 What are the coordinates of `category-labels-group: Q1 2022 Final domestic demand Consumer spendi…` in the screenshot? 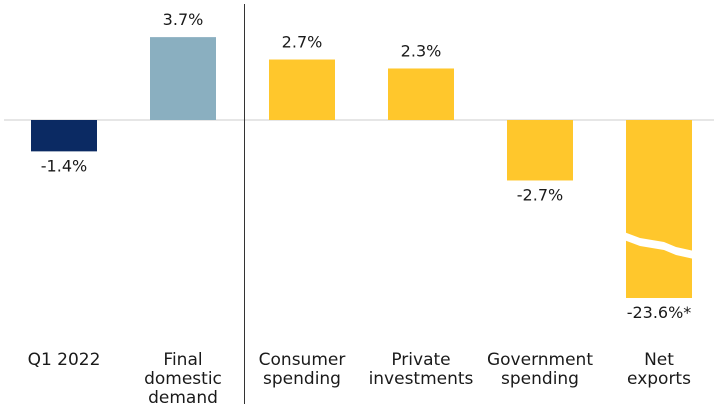 It's located at (360, 379).